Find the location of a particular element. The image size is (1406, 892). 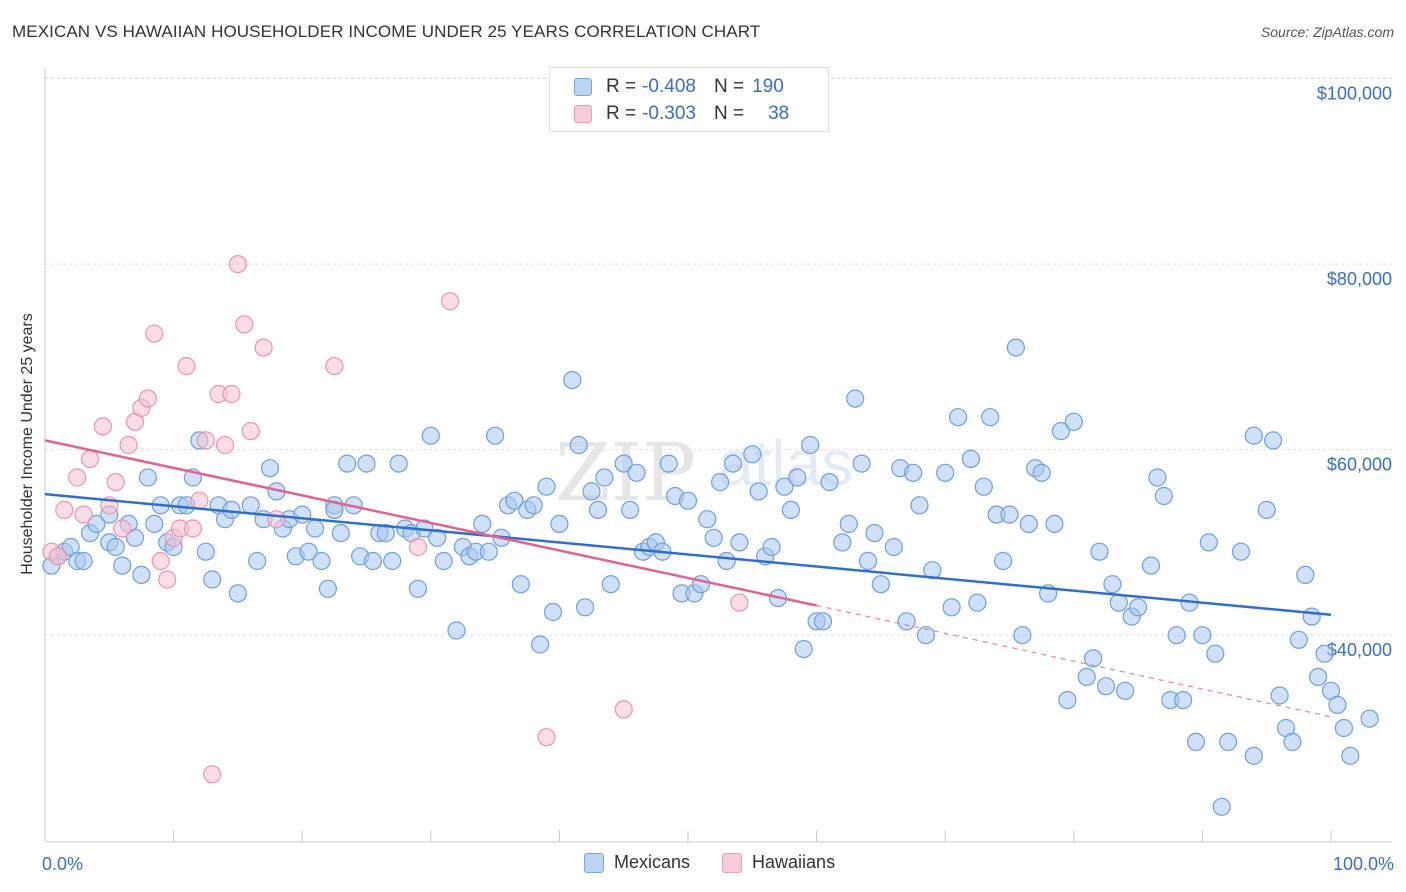

y-tick-label: $60,000 is located at coordinates (1359, 465).